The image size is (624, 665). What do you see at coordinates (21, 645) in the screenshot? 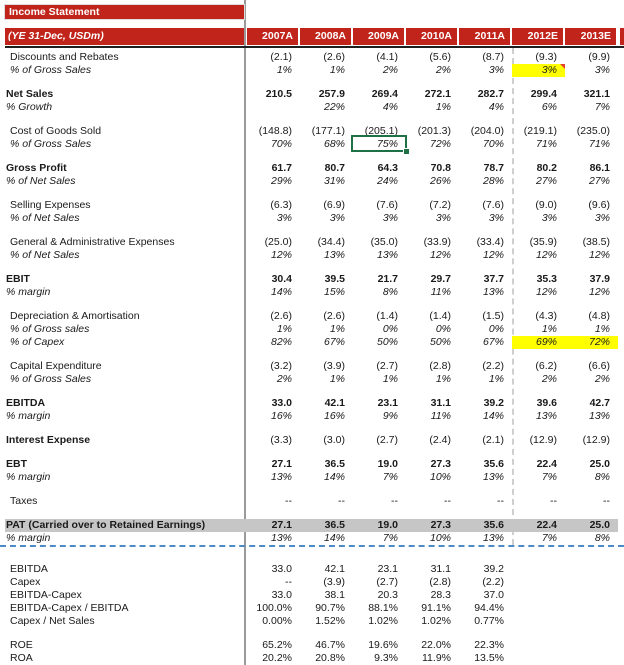
I see `row-label: ROE` at bounding box center [21, 645].